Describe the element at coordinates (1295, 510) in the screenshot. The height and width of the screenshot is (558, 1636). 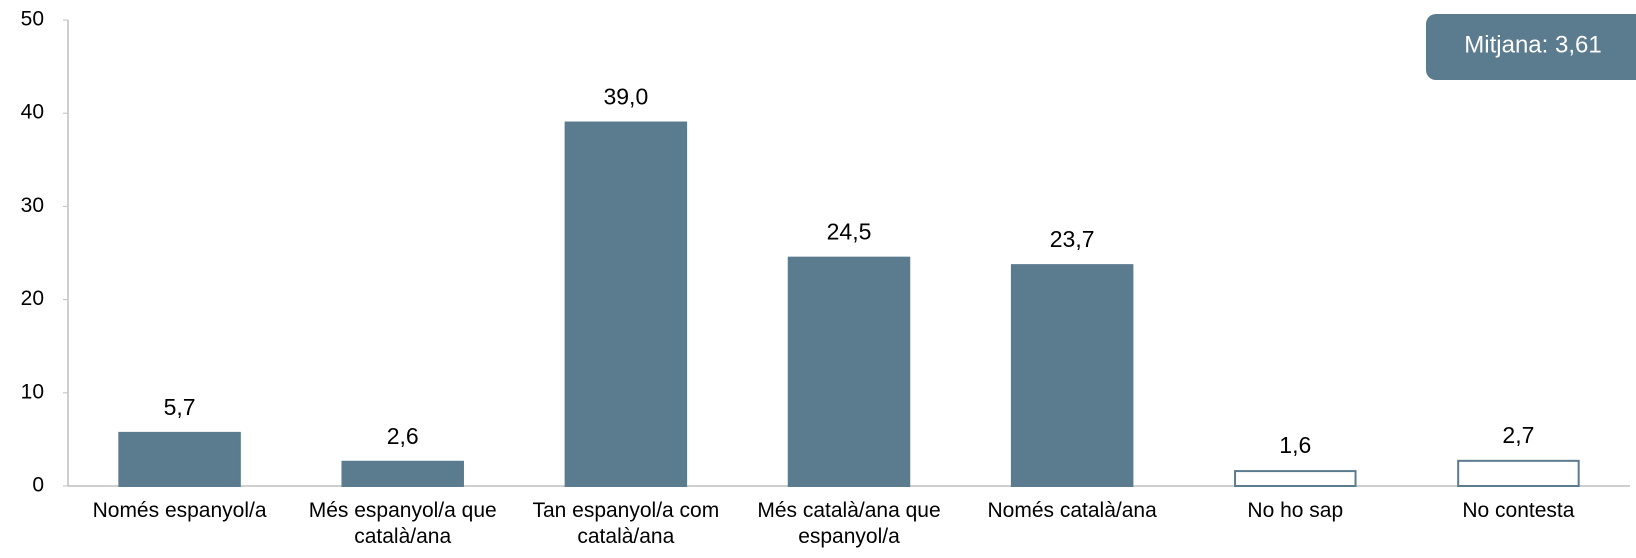
I see `x-tick-label: No ho sap` at that location.